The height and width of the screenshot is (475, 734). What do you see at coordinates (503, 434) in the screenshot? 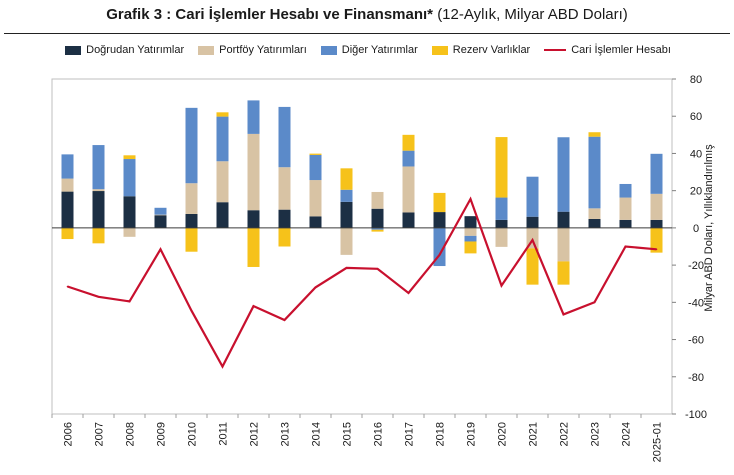
I see `x-tick-label: 2020` at bounding box center [503, 434].